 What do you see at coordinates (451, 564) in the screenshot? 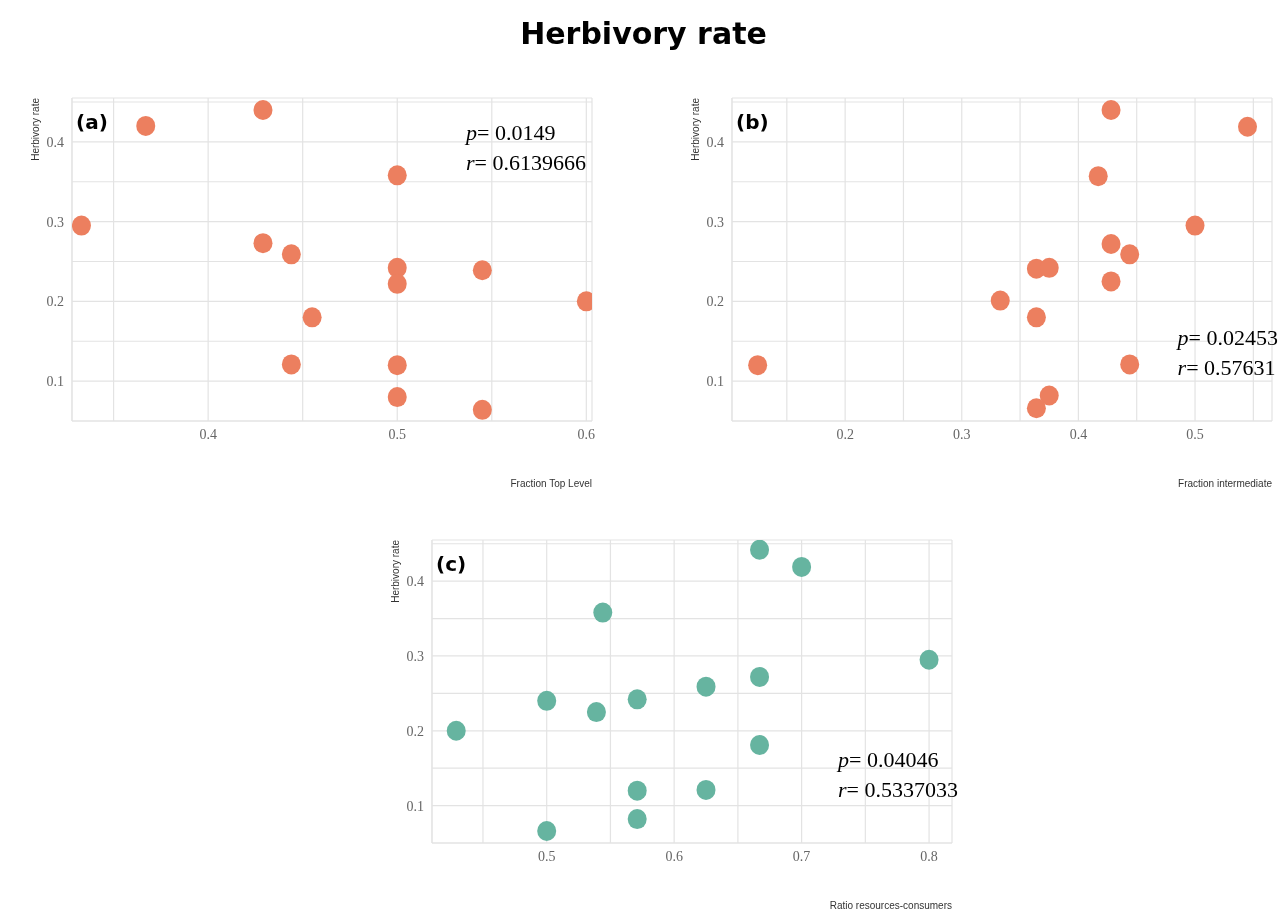
I see `annotation: (c)` at bounding box center [451, 564].